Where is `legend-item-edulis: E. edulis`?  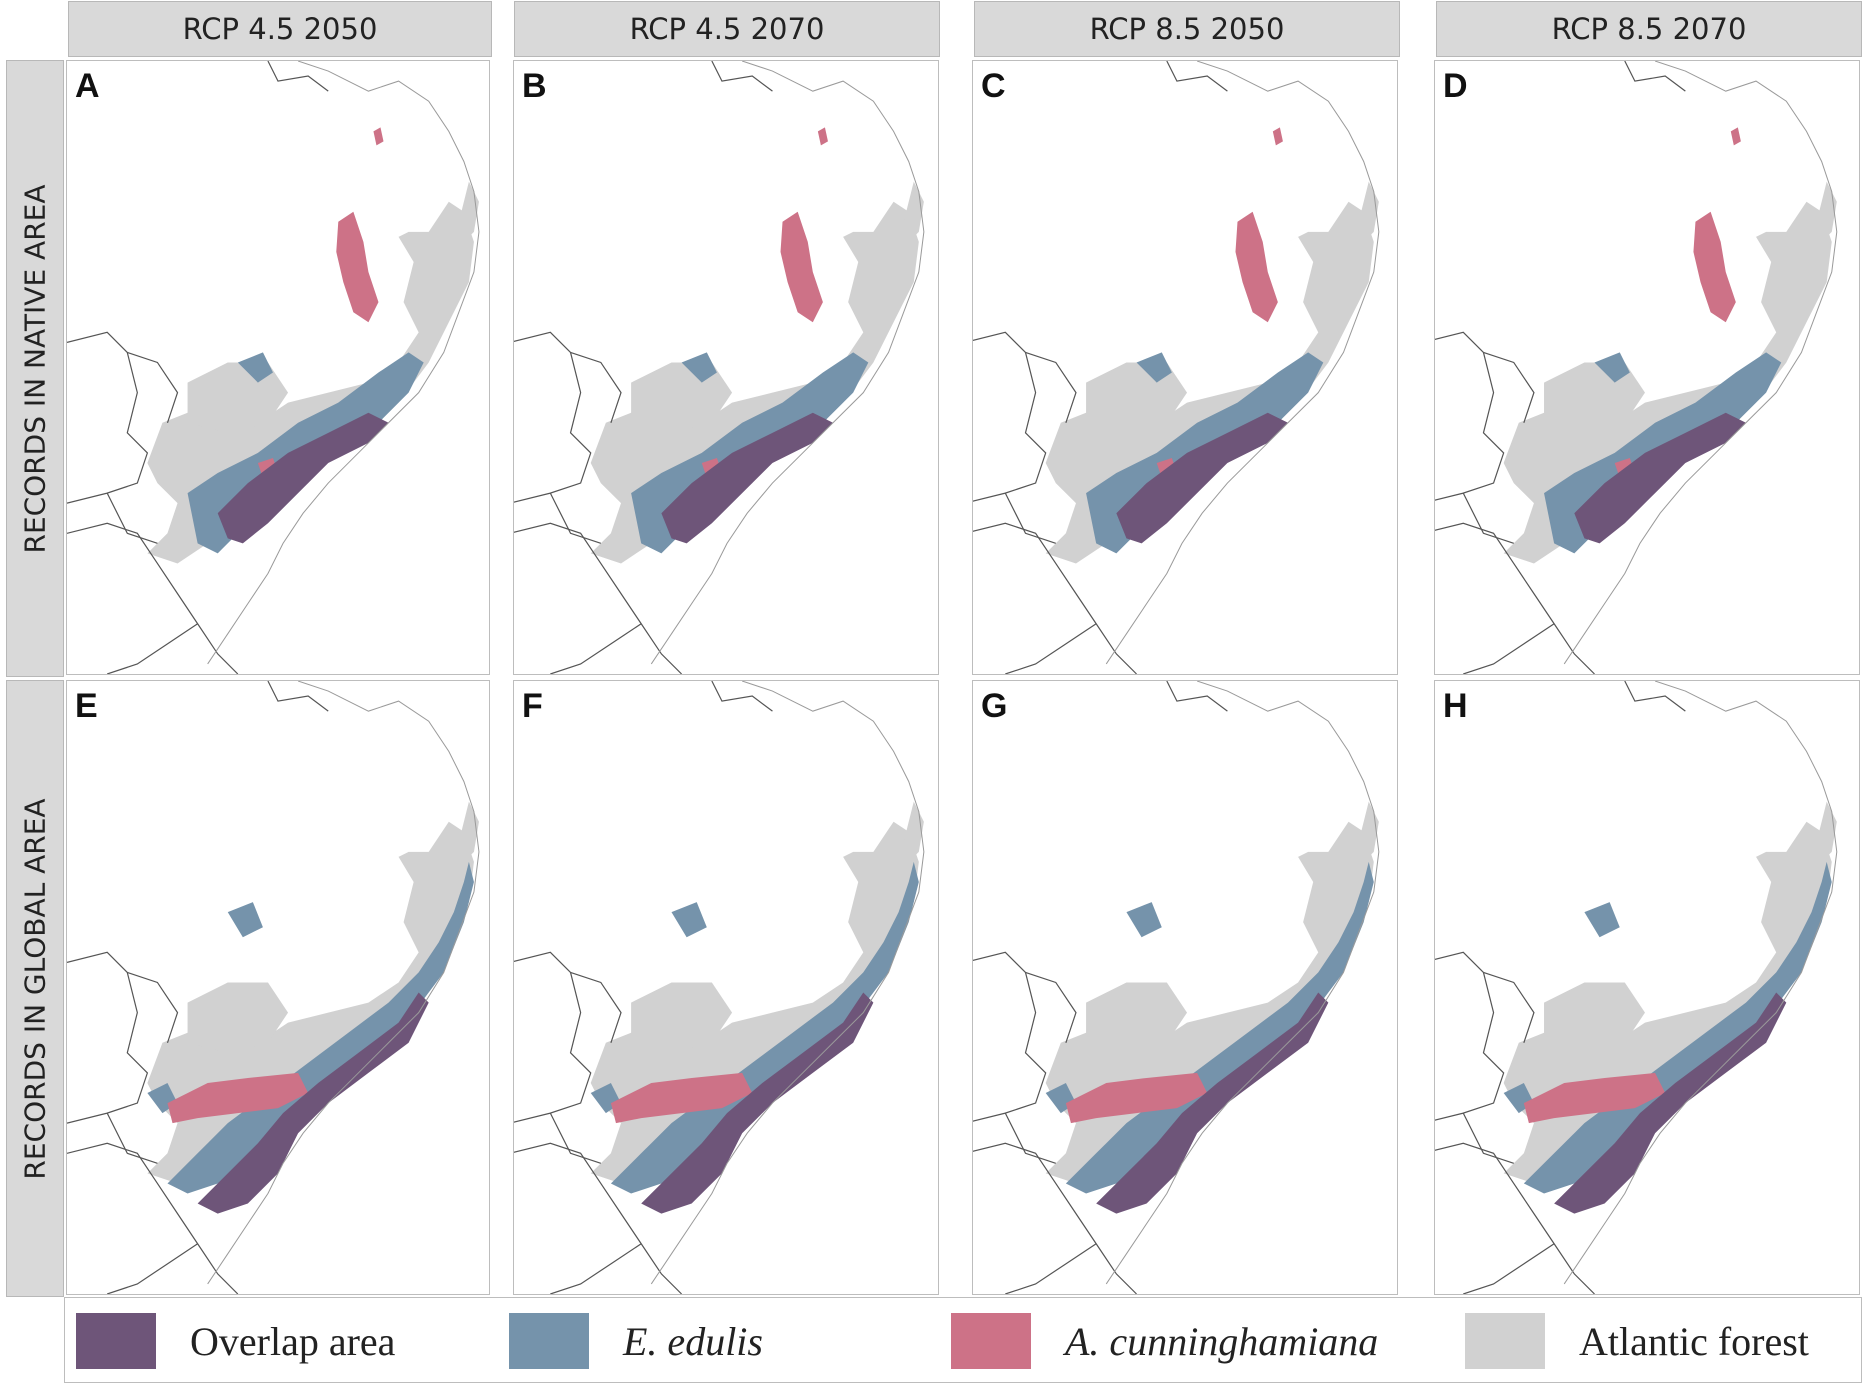
legend-item-edulis: E. edulis is located at coordinates (636, 1341).